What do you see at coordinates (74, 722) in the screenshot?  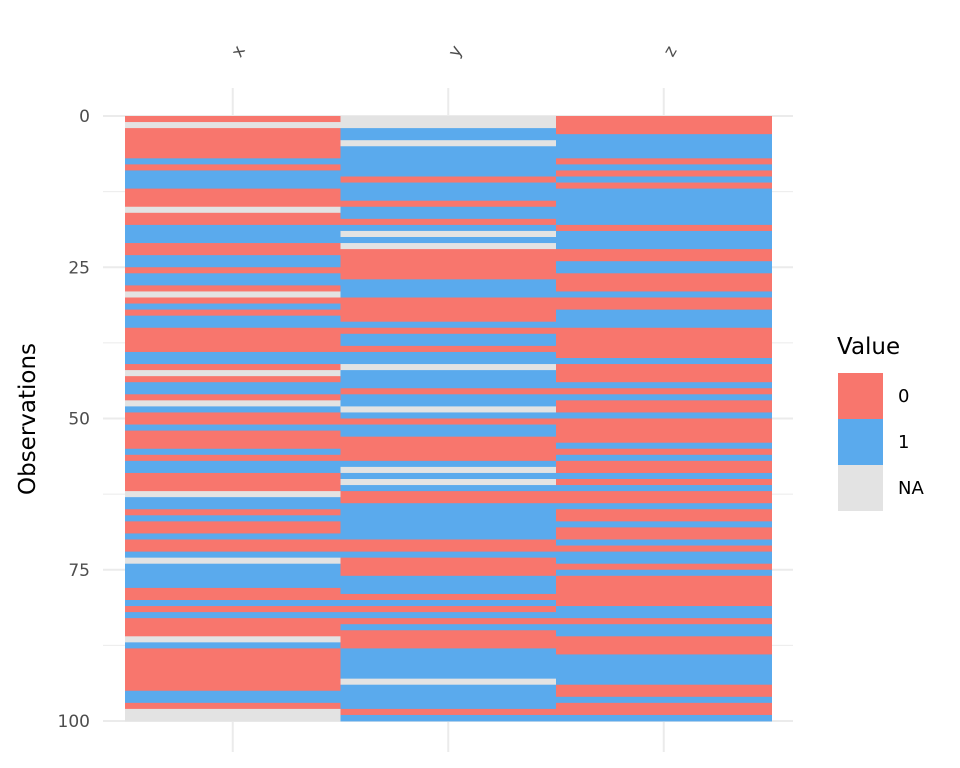 I see `y-tick-label: 100` at bounding box center [74, 722].